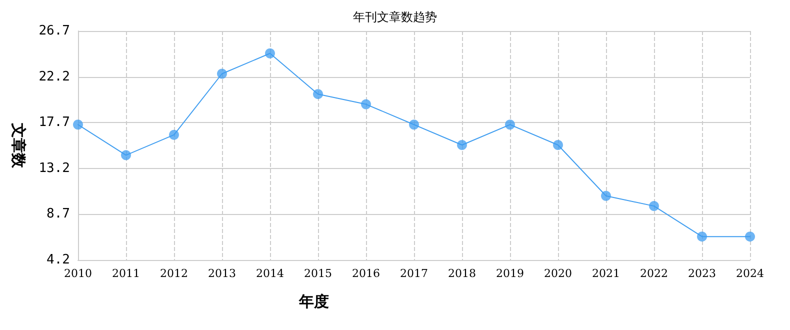 This screenshot has height=330, width=790. I want to click on y-tick-label: 13.2, so click(54, 168).